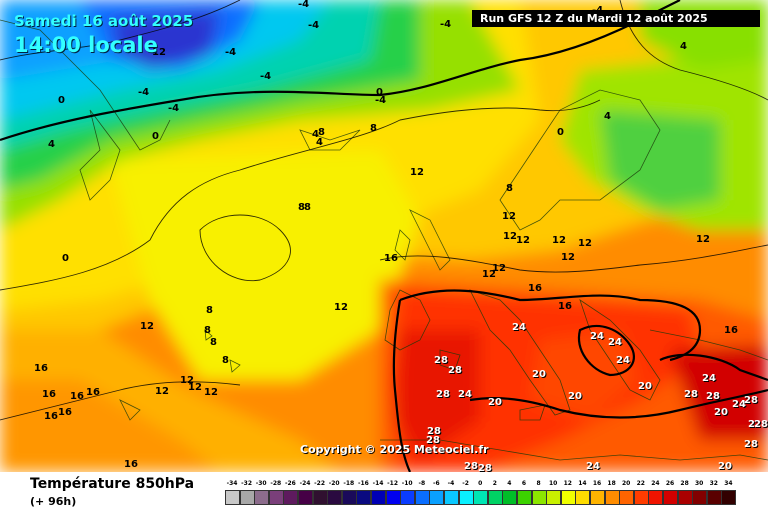  Describe the element at coordinates (393, 483) in the screenshot. I see `legend-tick-label: -12` at that location.